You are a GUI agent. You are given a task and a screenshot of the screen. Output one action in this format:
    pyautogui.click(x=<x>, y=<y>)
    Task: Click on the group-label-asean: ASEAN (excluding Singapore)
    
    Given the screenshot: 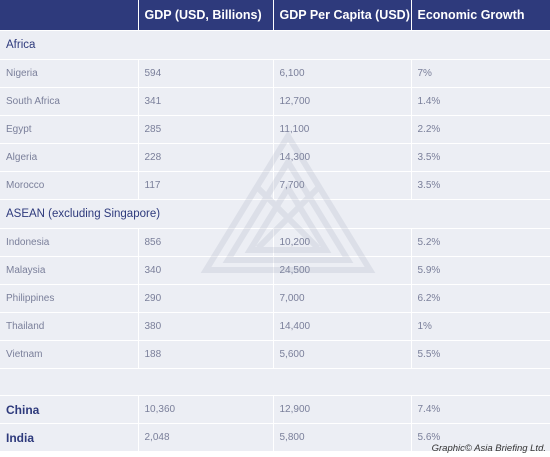 What is the action you would take?
    pyautogui.click(x=275, y=214)
    